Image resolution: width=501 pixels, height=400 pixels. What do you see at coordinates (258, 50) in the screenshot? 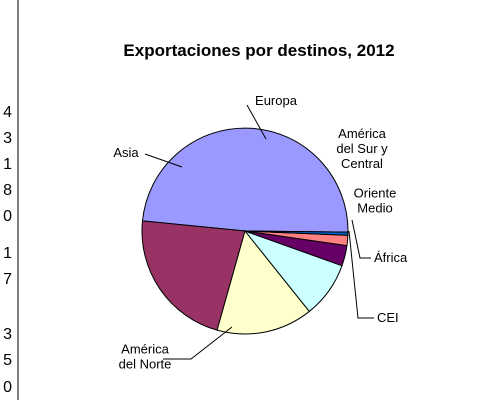
I see `chart-title: Exportaciones por destinos, 2012` at bounding box center [258, 50].